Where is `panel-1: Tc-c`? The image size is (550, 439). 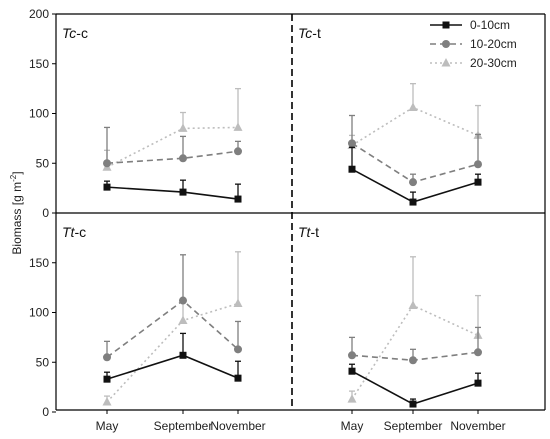
panel-1: Tc-c is located at coordinates (152, 114).